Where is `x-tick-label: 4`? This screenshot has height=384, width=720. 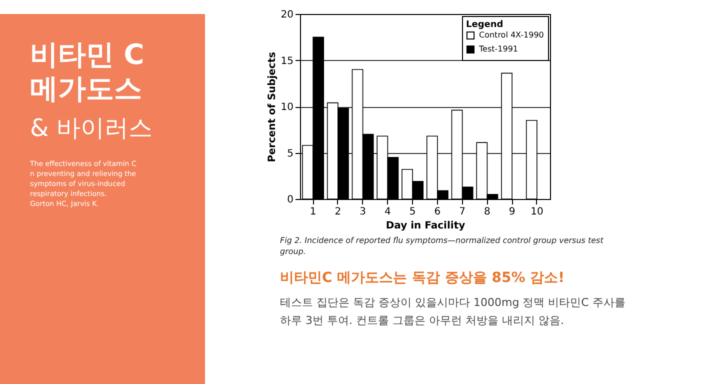
x-tick-label: 4 is located at coordinates (387, 212).